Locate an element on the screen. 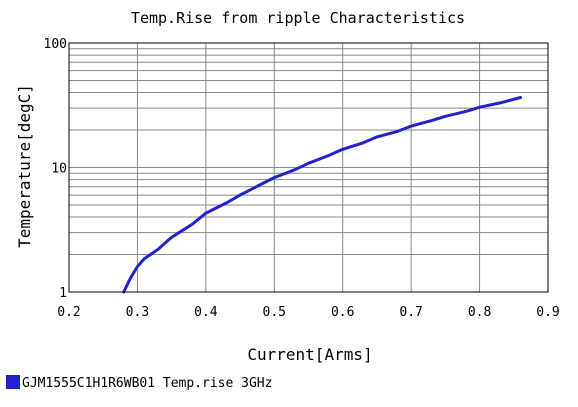 Image resolution: width=578 pixels, height=407 pixels. x-tick-label: 0.8 is located at coordinates (479, 312).